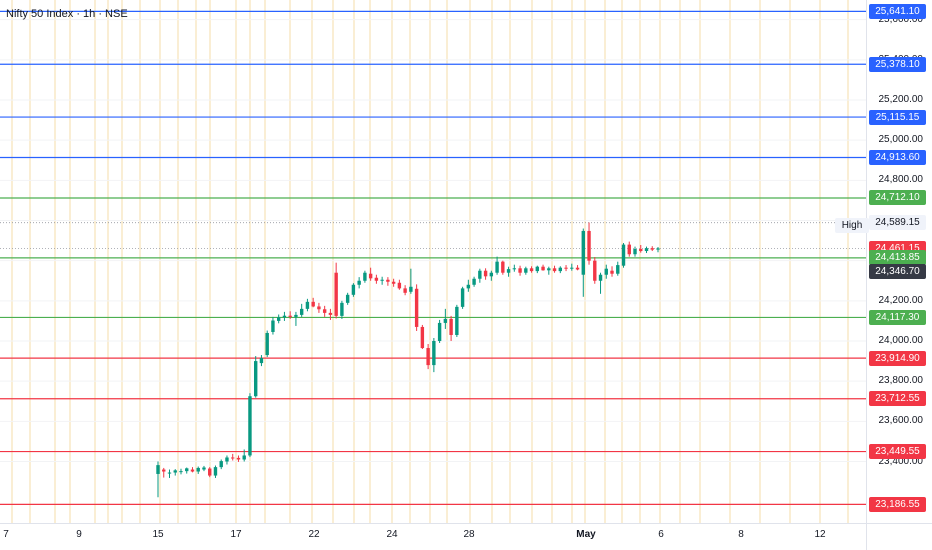 Image resolution: width=932 pixels, height=550 pixels. What do you see at coordinates (897, 504) in the screenshot?
I see `price-badge-red: 23,186.55` at bounding box center [897, 504].